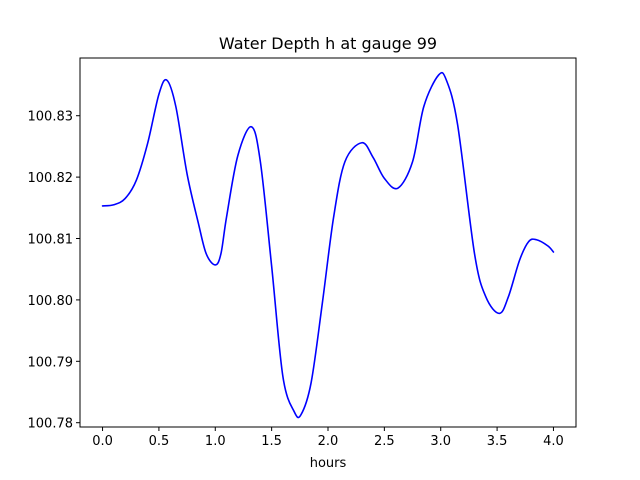  What do you see at coordinates (51, 301) in the screenshot?
I see `y-tick-label: 100.80` at bounding box center [51, 301].